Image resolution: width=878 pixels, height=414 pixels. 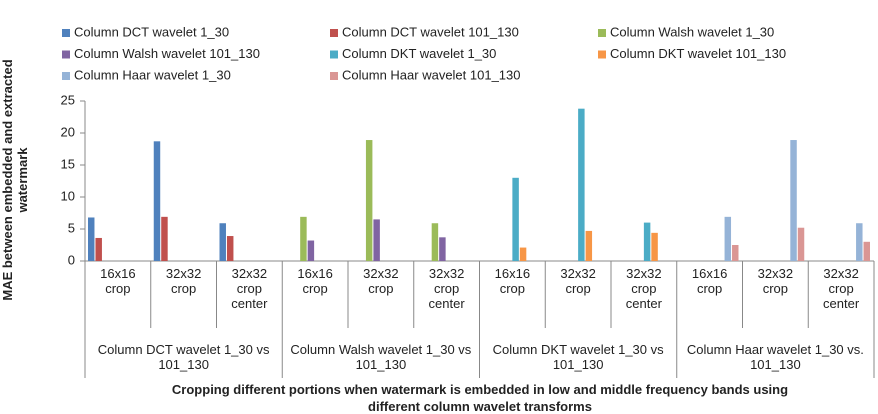 I want to click on legend-label: Column Haar wavelet 101_130, so click(x=431, y=74).